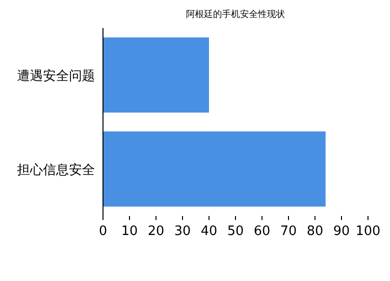 This screenshot has width=390, height=281. I want to click on x-tick-label: 50, so click(235, 231).